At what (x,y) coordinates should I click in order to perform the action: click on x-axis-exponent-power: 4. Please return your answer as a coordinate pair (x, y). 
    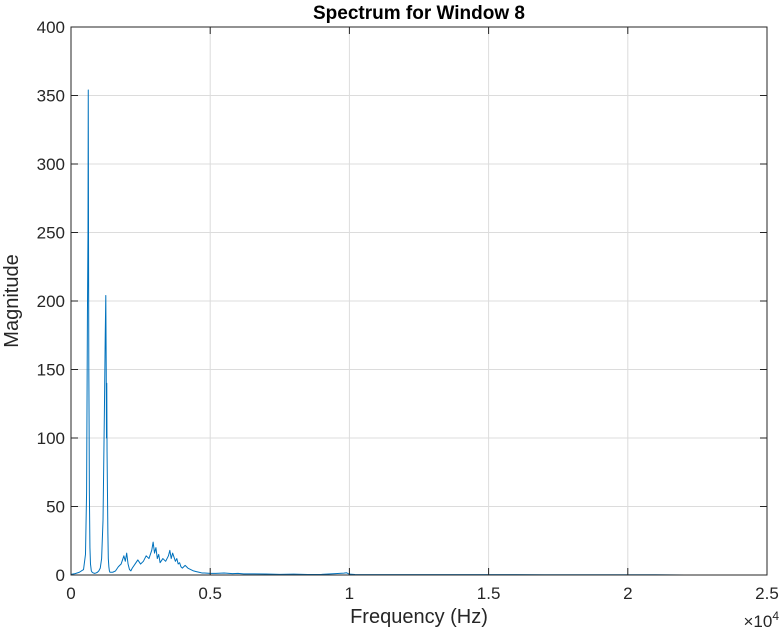
    Looking at the image, I should click on (775, 616).